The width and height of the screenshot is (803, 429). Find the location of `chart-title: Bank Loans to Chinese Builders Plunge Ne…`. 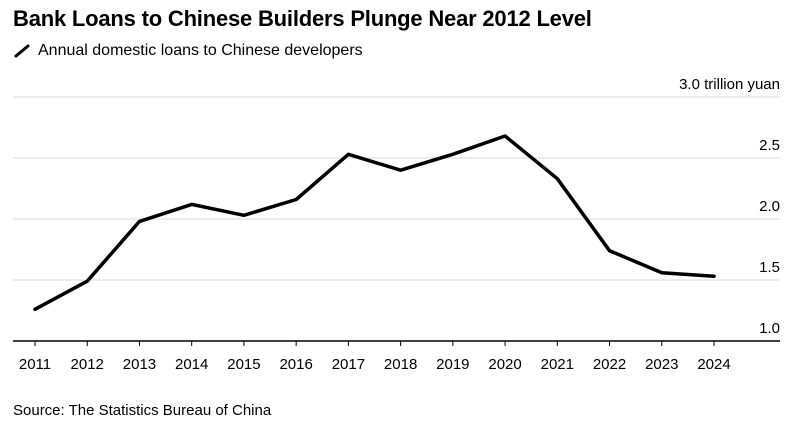

chart-title: Bank Loans to Chinese Builders Plunge Ne… is located at coordinates (302, 18).